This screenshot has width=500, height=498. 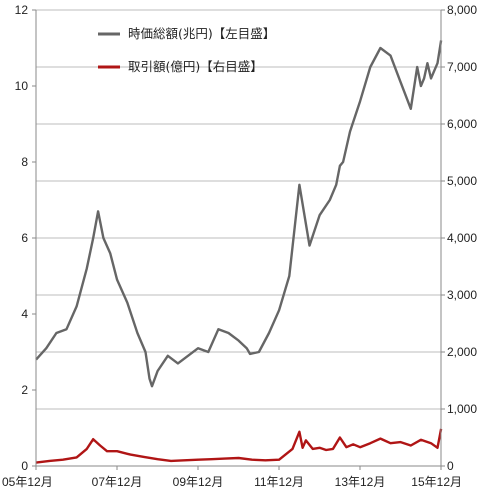 What do you see at coordinates (24, 466) in the screenshot?
I see `y-left-tick-label: 0` at bounding box center [24, 466].